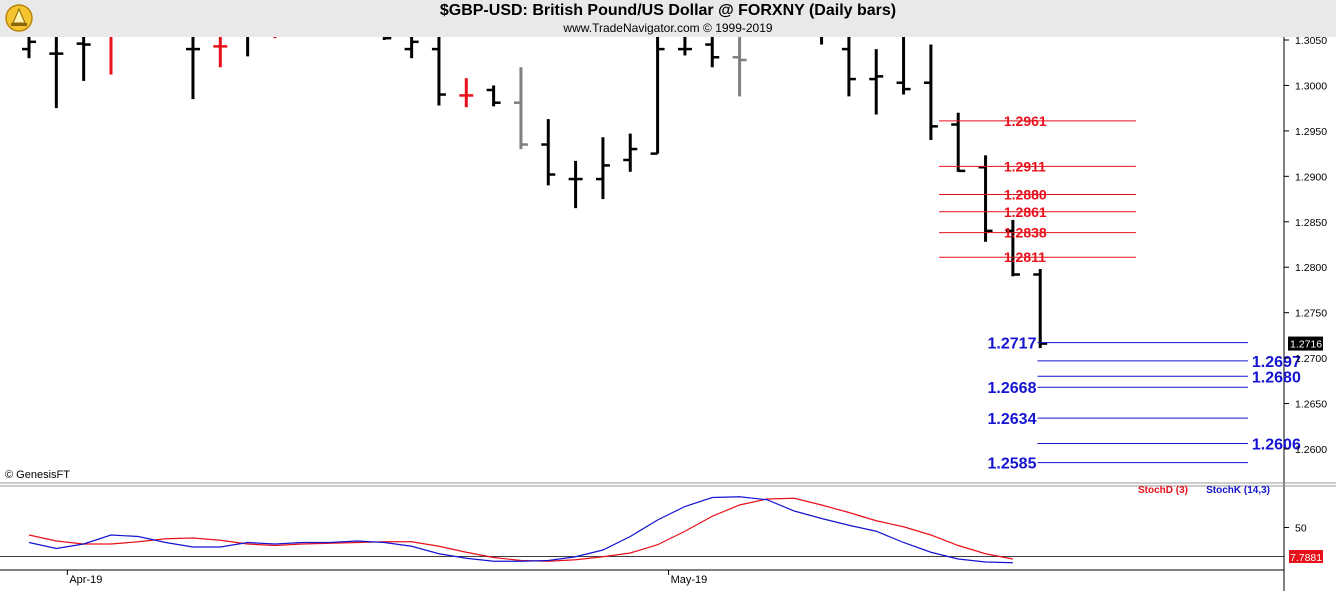  I want to click on resistance-level-label: 1.2961, so click(1025, 121).